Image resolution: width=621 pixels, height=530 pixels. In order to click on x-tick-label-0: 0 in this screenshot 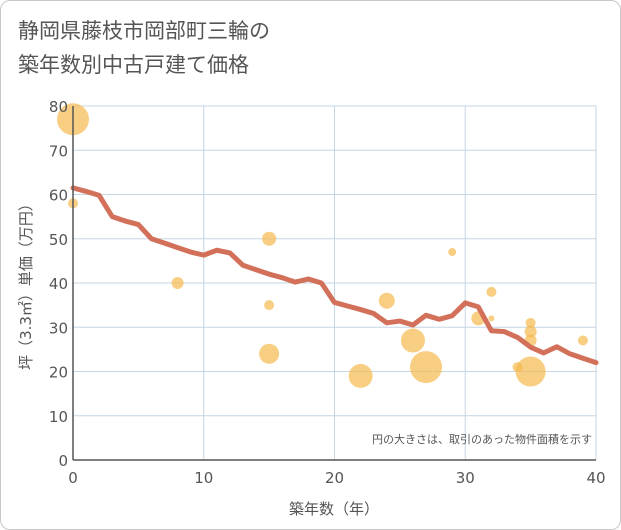, I will do `click(73, 478)`.